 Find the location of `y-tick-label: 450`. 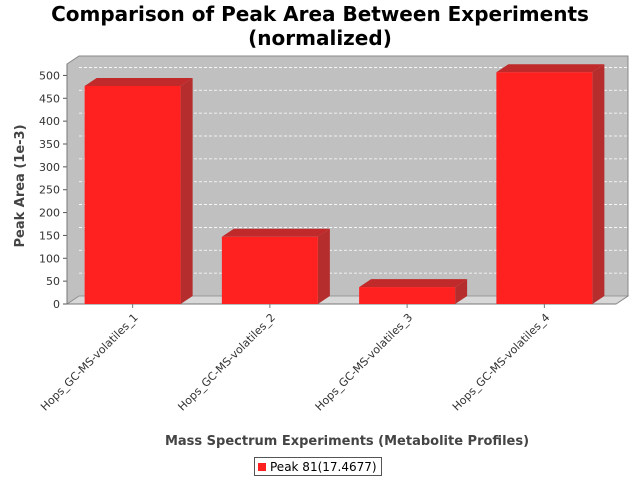

y-tick-label: 450 is located at coordinates (49, 98).